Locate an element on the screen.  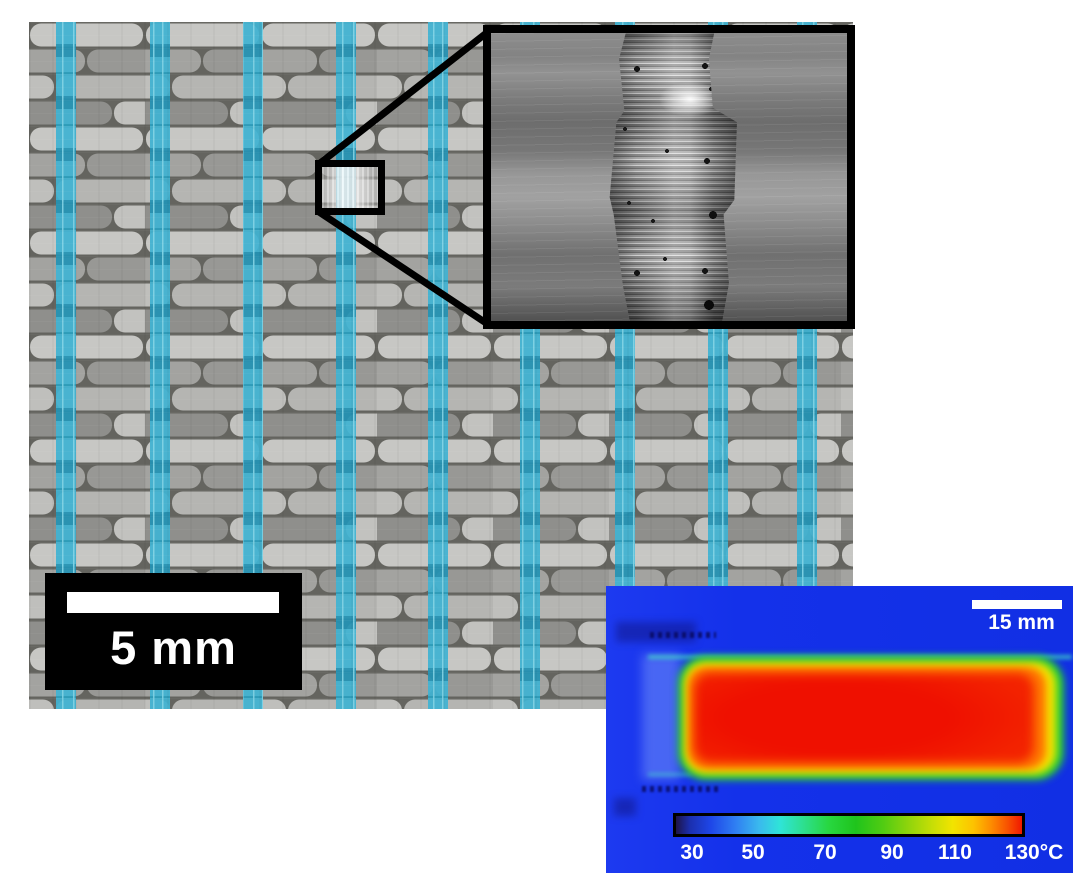
thermal-colorbar is located at coordinates (849, 825).